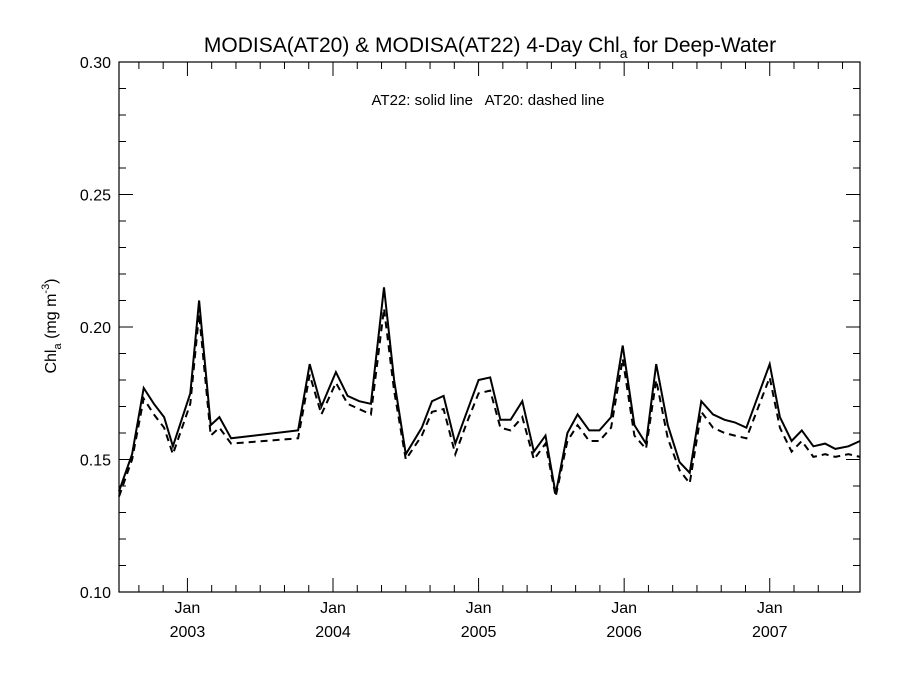 The image size is (900, 675). Describe the element at coordinates (95, 63) in the screenshot. I see `y-tick-label: 0.30` at that location.